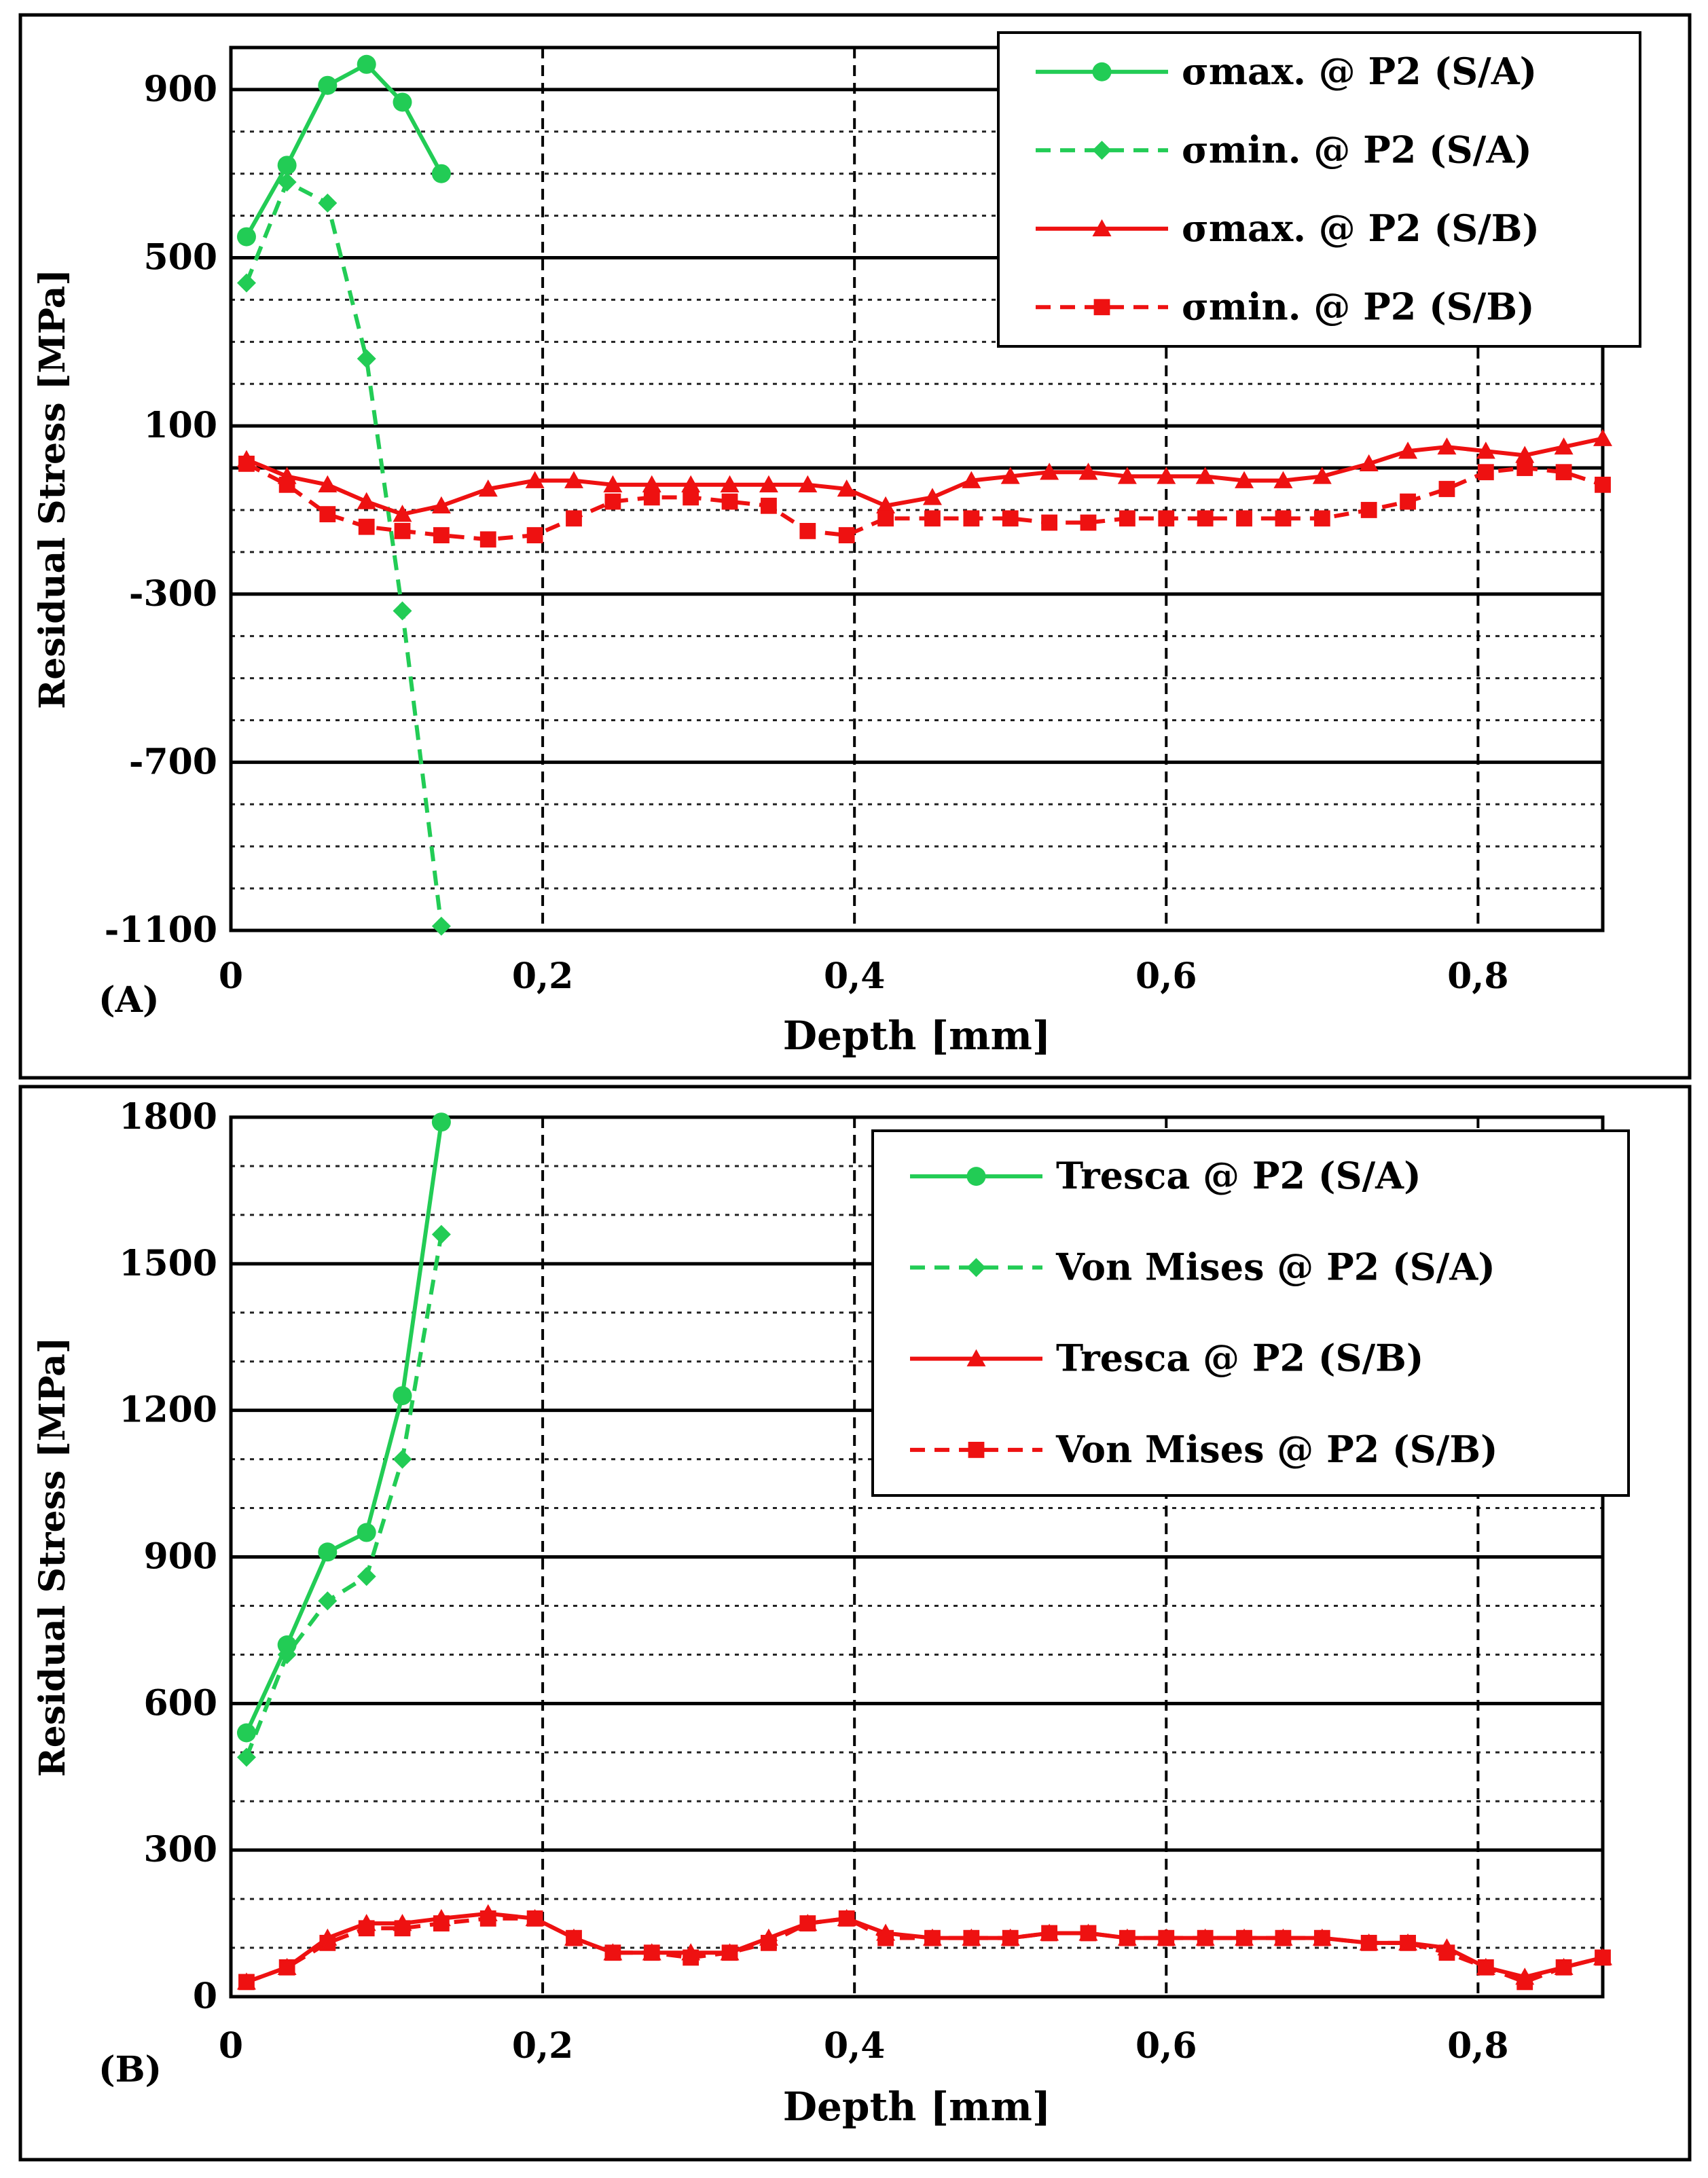  I want to click on y-tick-label: -300, so click(173, 594).